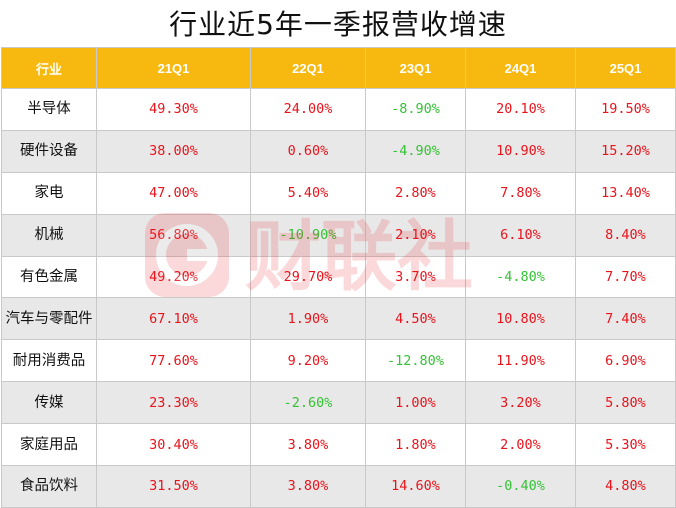 This screenshot has width=676, height=508. I want to click on row-label: 机械, so click(49, 235).